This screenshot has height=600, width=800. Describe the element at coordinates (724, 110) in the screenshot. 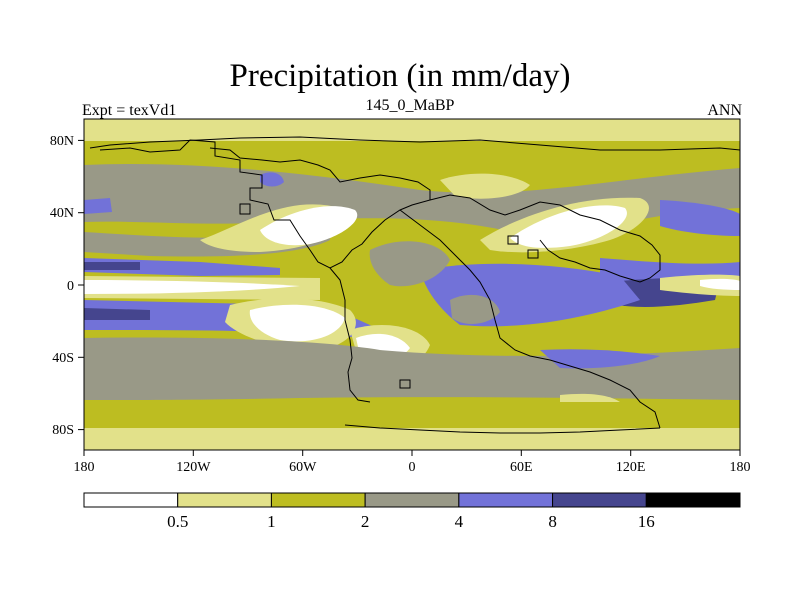

I see `season-label: ANN` at that location.